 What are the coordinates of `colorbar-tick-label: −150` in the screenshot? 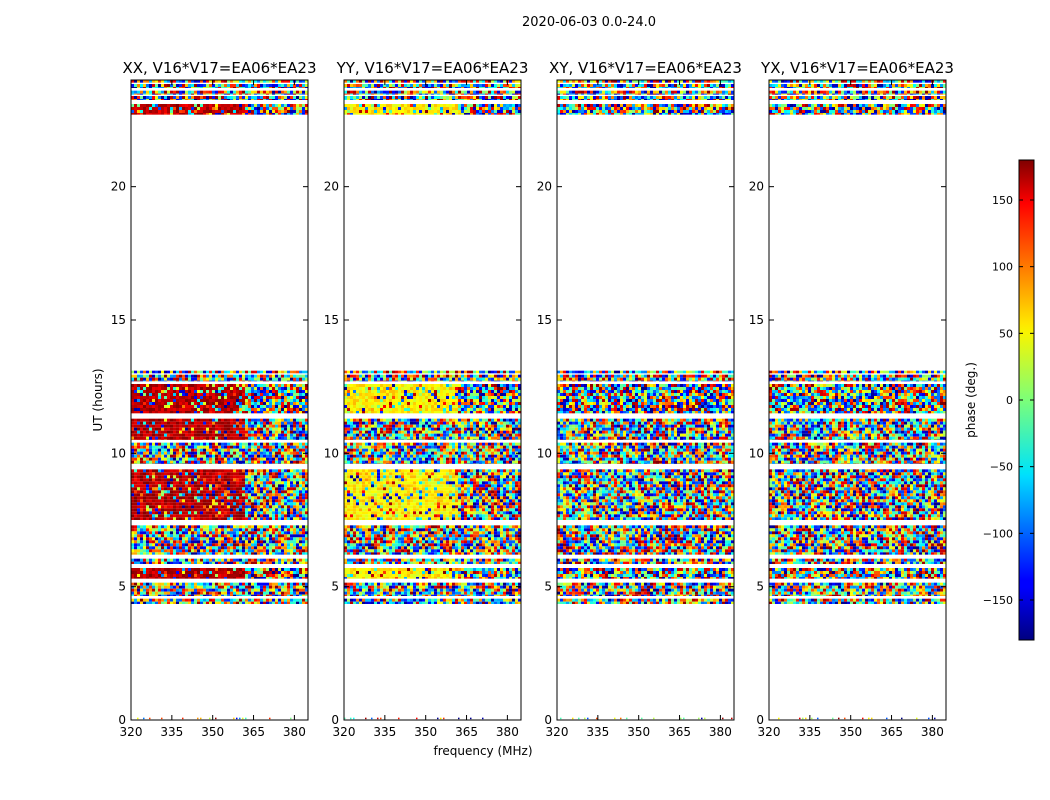 It's located at (998, 600).